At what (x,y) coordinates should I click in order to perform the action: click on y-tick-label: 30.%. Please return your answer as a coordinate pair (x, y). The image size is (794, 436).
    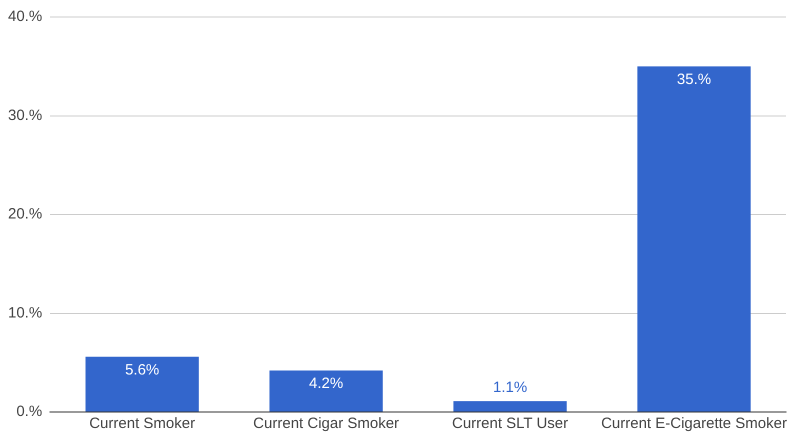
    Looking at the image, I should click on (25, 115).